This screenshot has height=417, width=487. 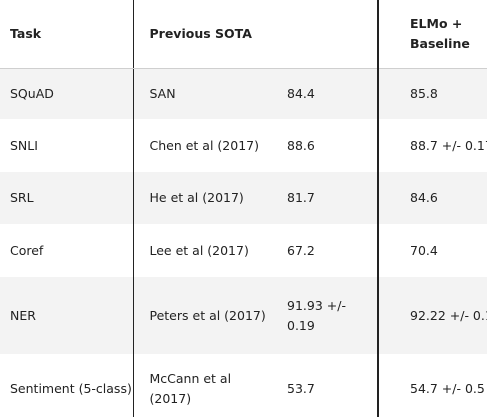 What do you see at coordinates (424, 93) in the screenshot?
I see `cell-elmo-score: 85.8` at bounding box center [424, 93].